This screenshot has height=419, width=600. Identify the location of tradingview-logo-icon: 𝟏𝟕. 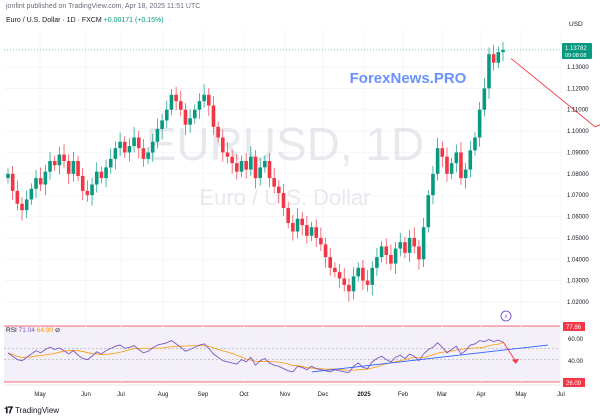
(8, 410).